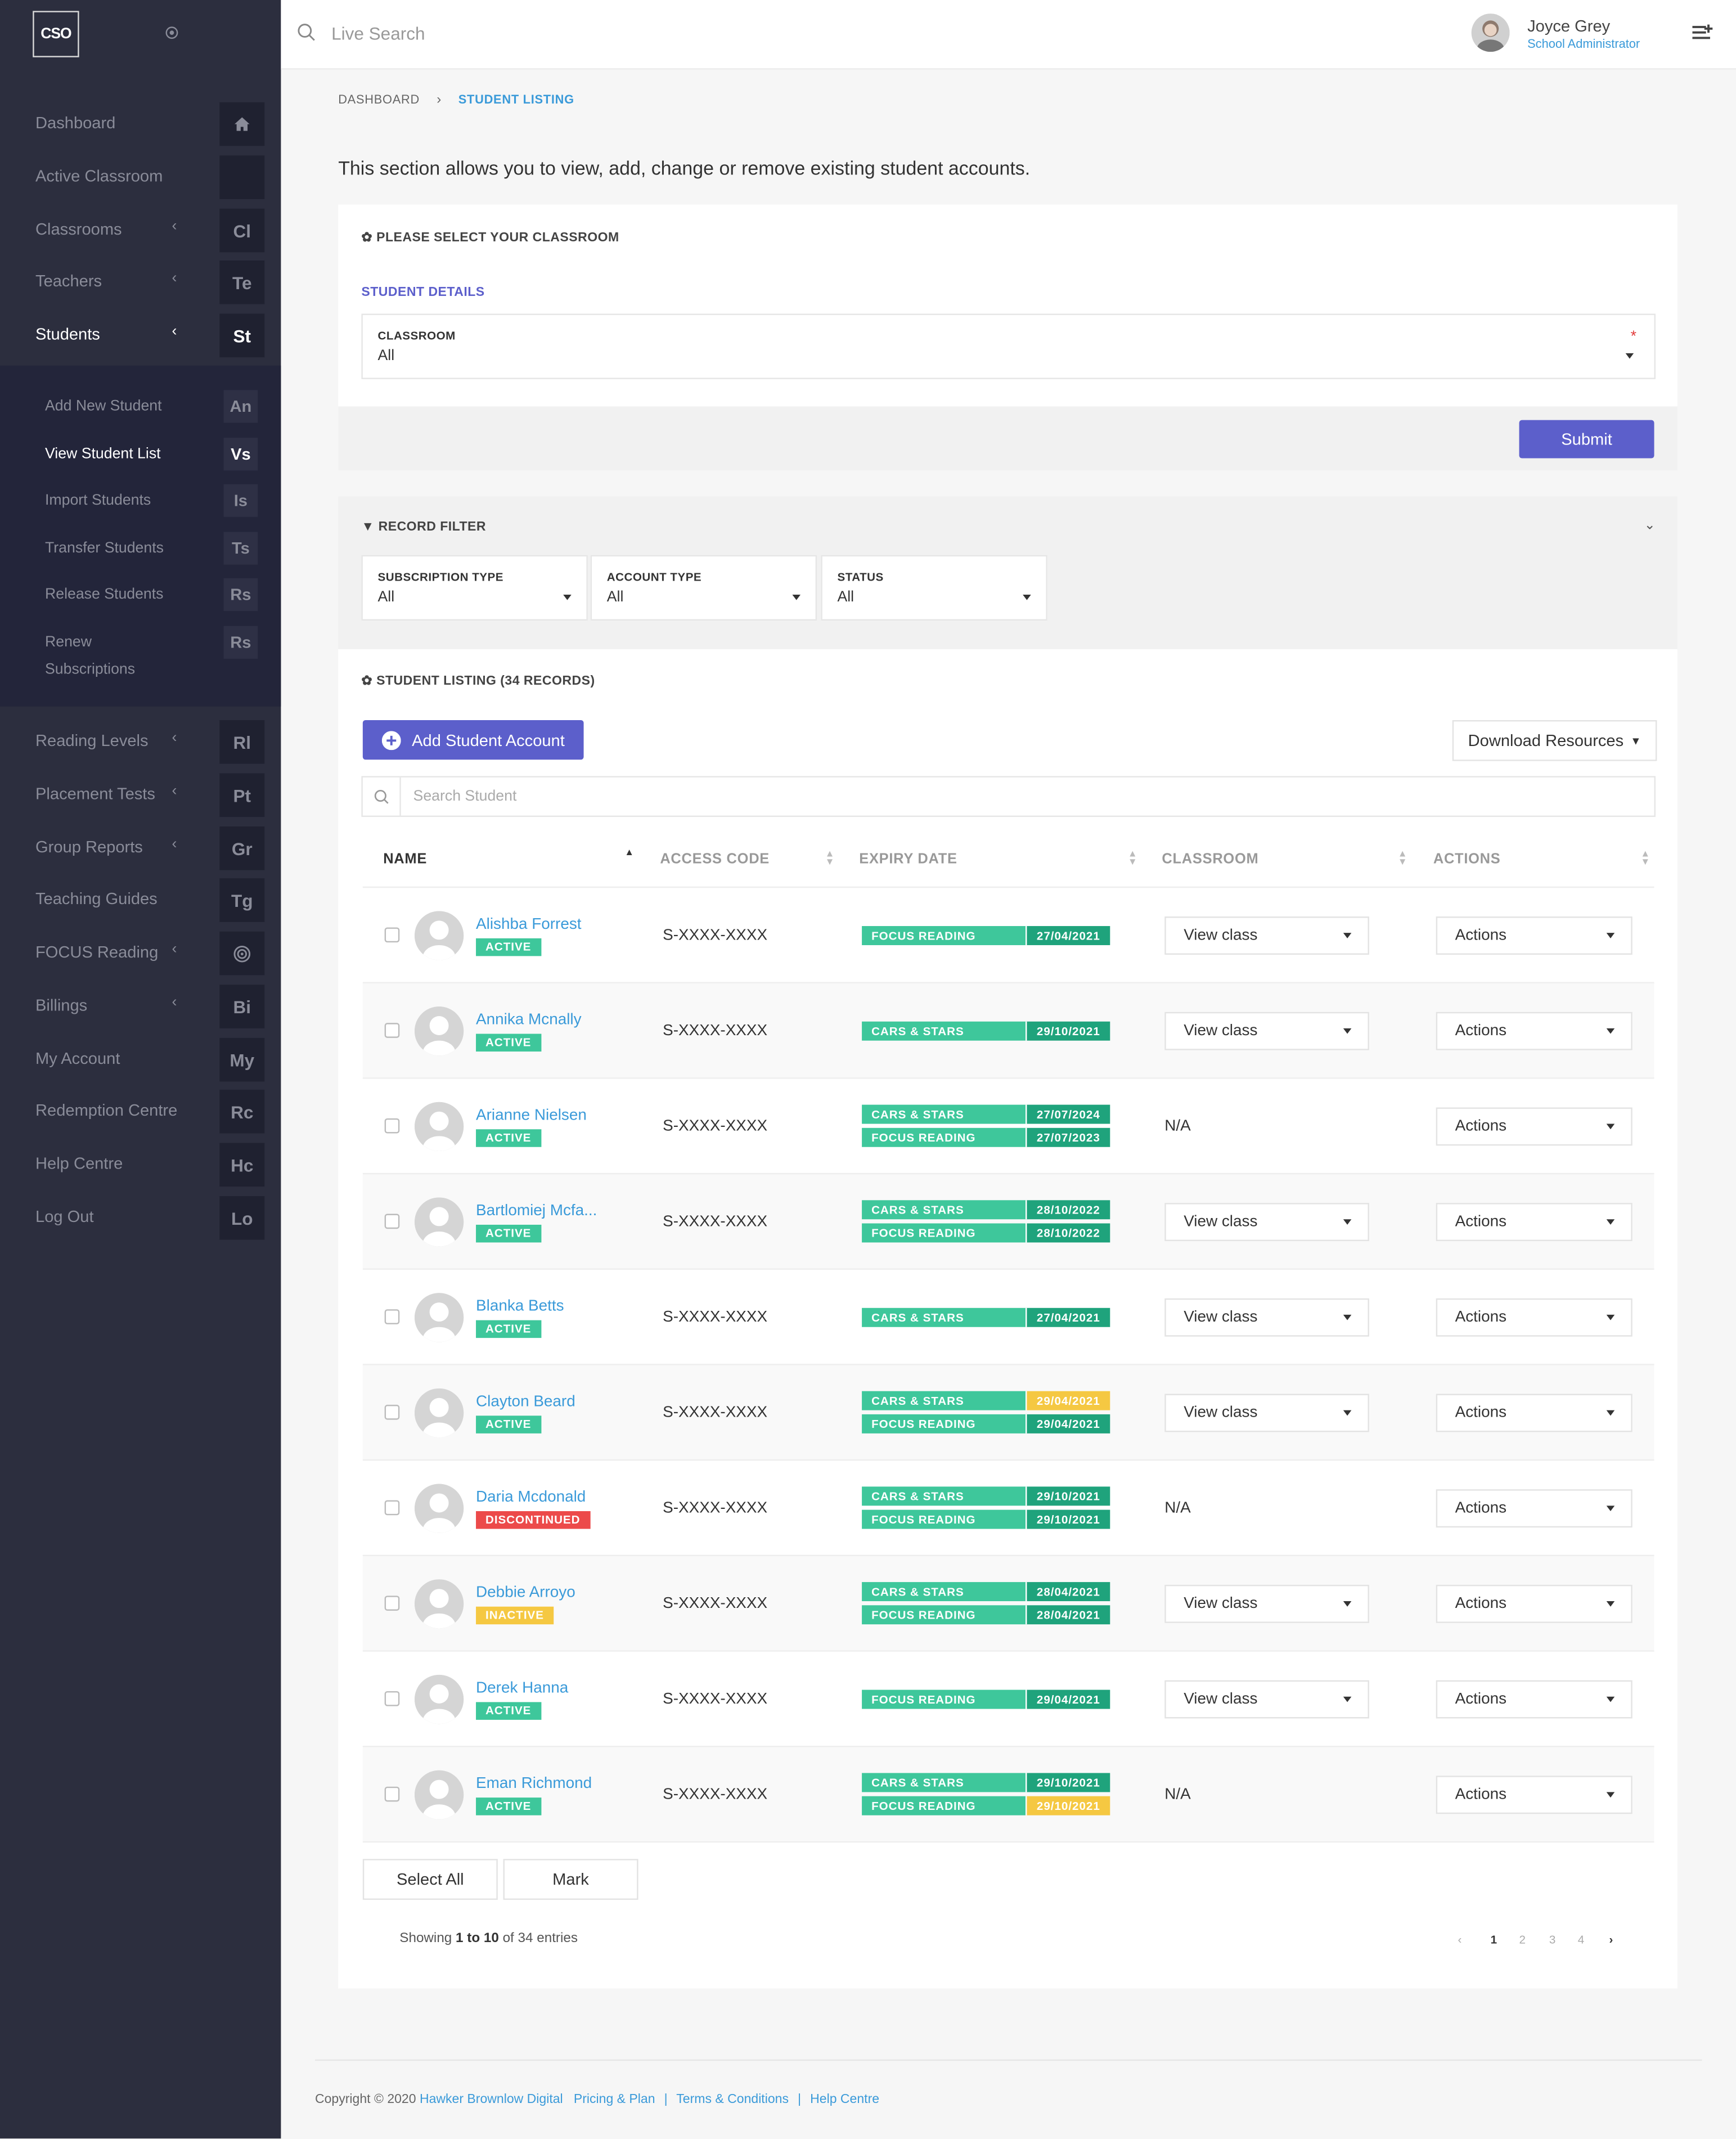 The height and width of the screenshot is (2139, 1736). What do you see at coordinates (845, 2099) in the screenshot?
I see `help-centre-link: Help Centre` at bounding box center [845, 2099].